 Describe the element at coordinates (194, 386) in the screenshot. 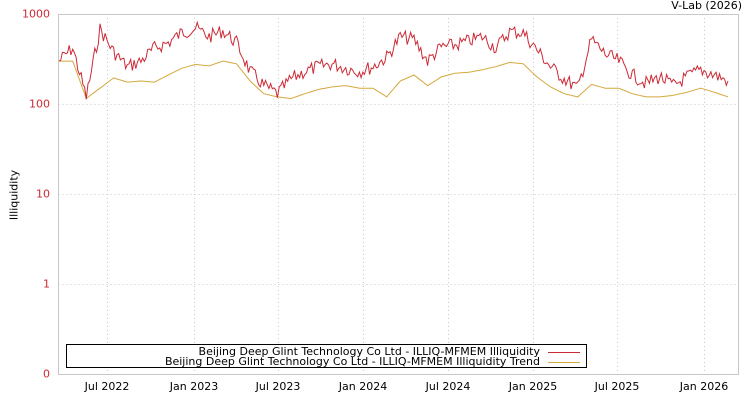

I see `x-tick-jan-2023: Jan 2023` at that location.